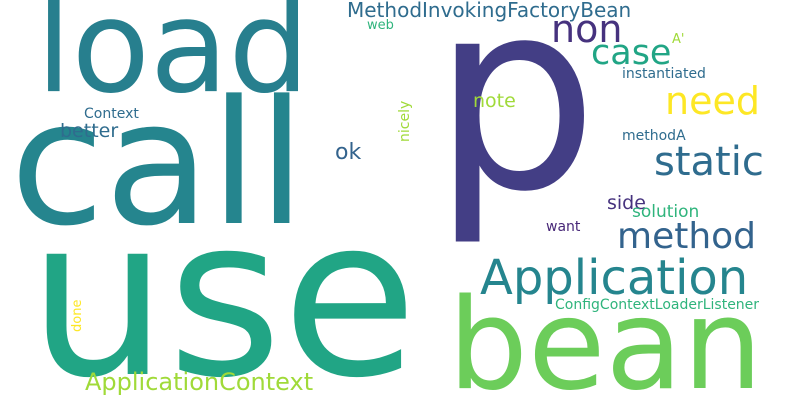  Describe the element at coordinates (405, 121) in the screenshot. I see `word-want: nicely` at that location.